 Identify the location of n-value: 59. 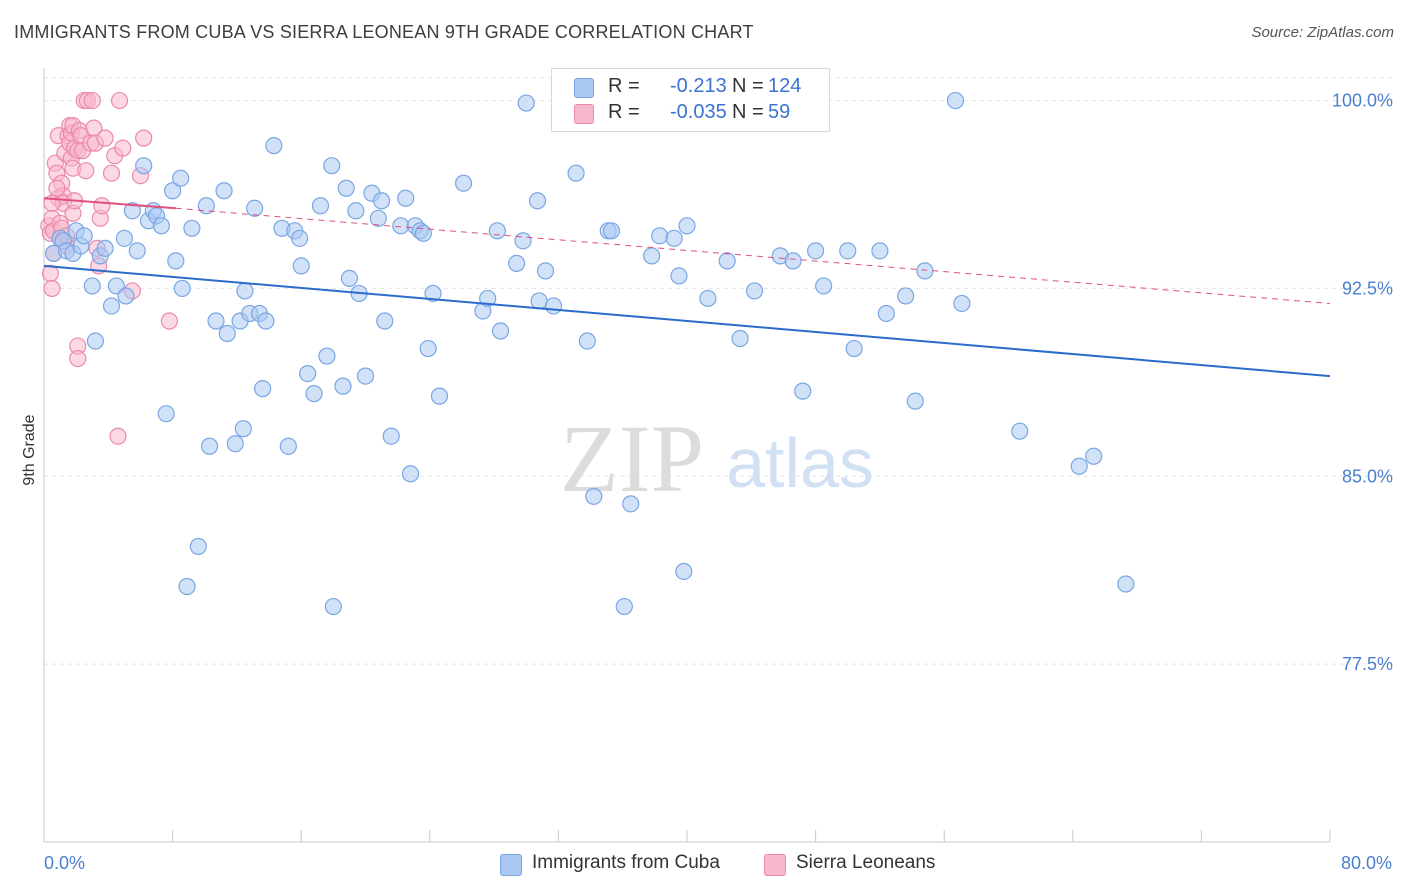
(779, 112).